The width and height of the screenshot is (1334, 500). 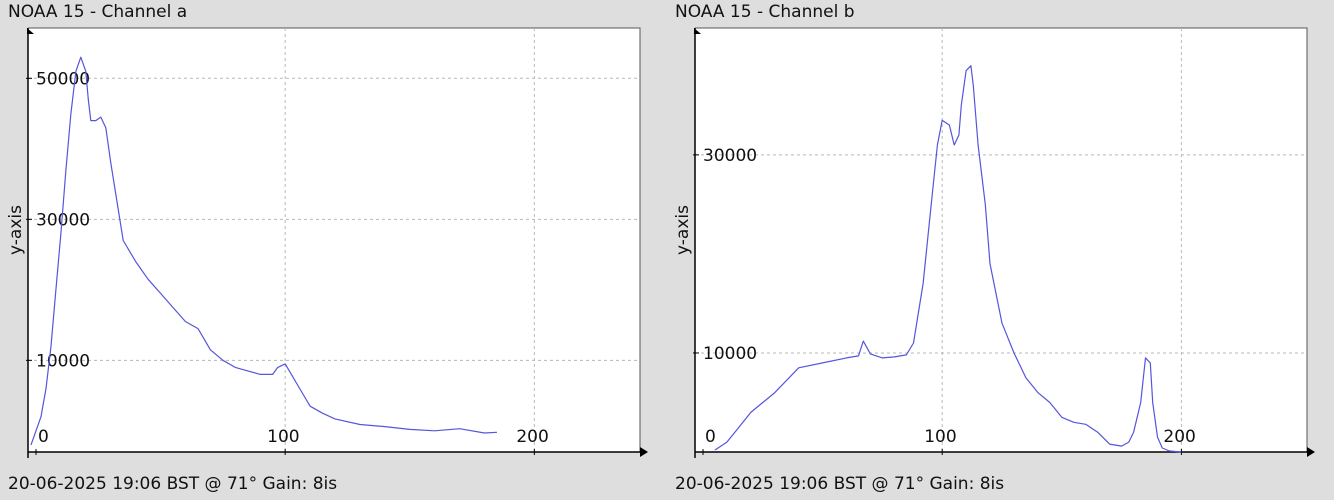 What do you see at coordinates (98, 12) in the screenshot?
I see `panel-title: NOAA 15 - Channel a` at bounding box center [98, 12].